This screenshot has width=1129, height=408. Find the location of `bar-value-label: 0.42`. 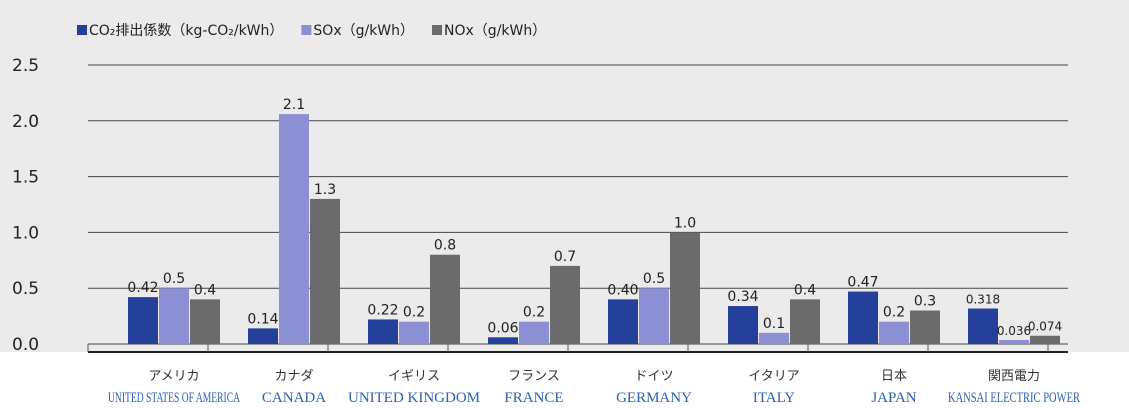

bar-value-label: 0.42 is located at coordinates (142, 288).